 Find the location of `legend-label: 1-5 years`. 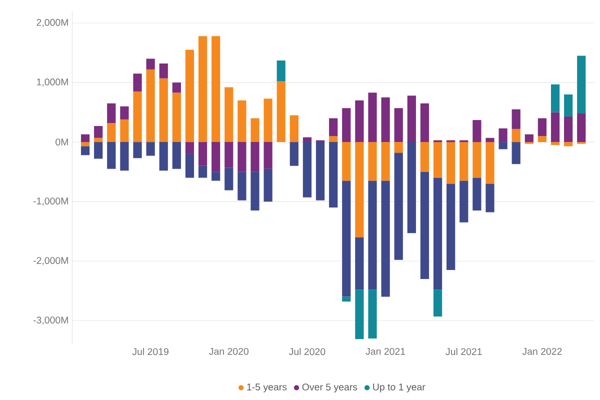

legend-label: 1-5 years is located at coordinates (267, 388).